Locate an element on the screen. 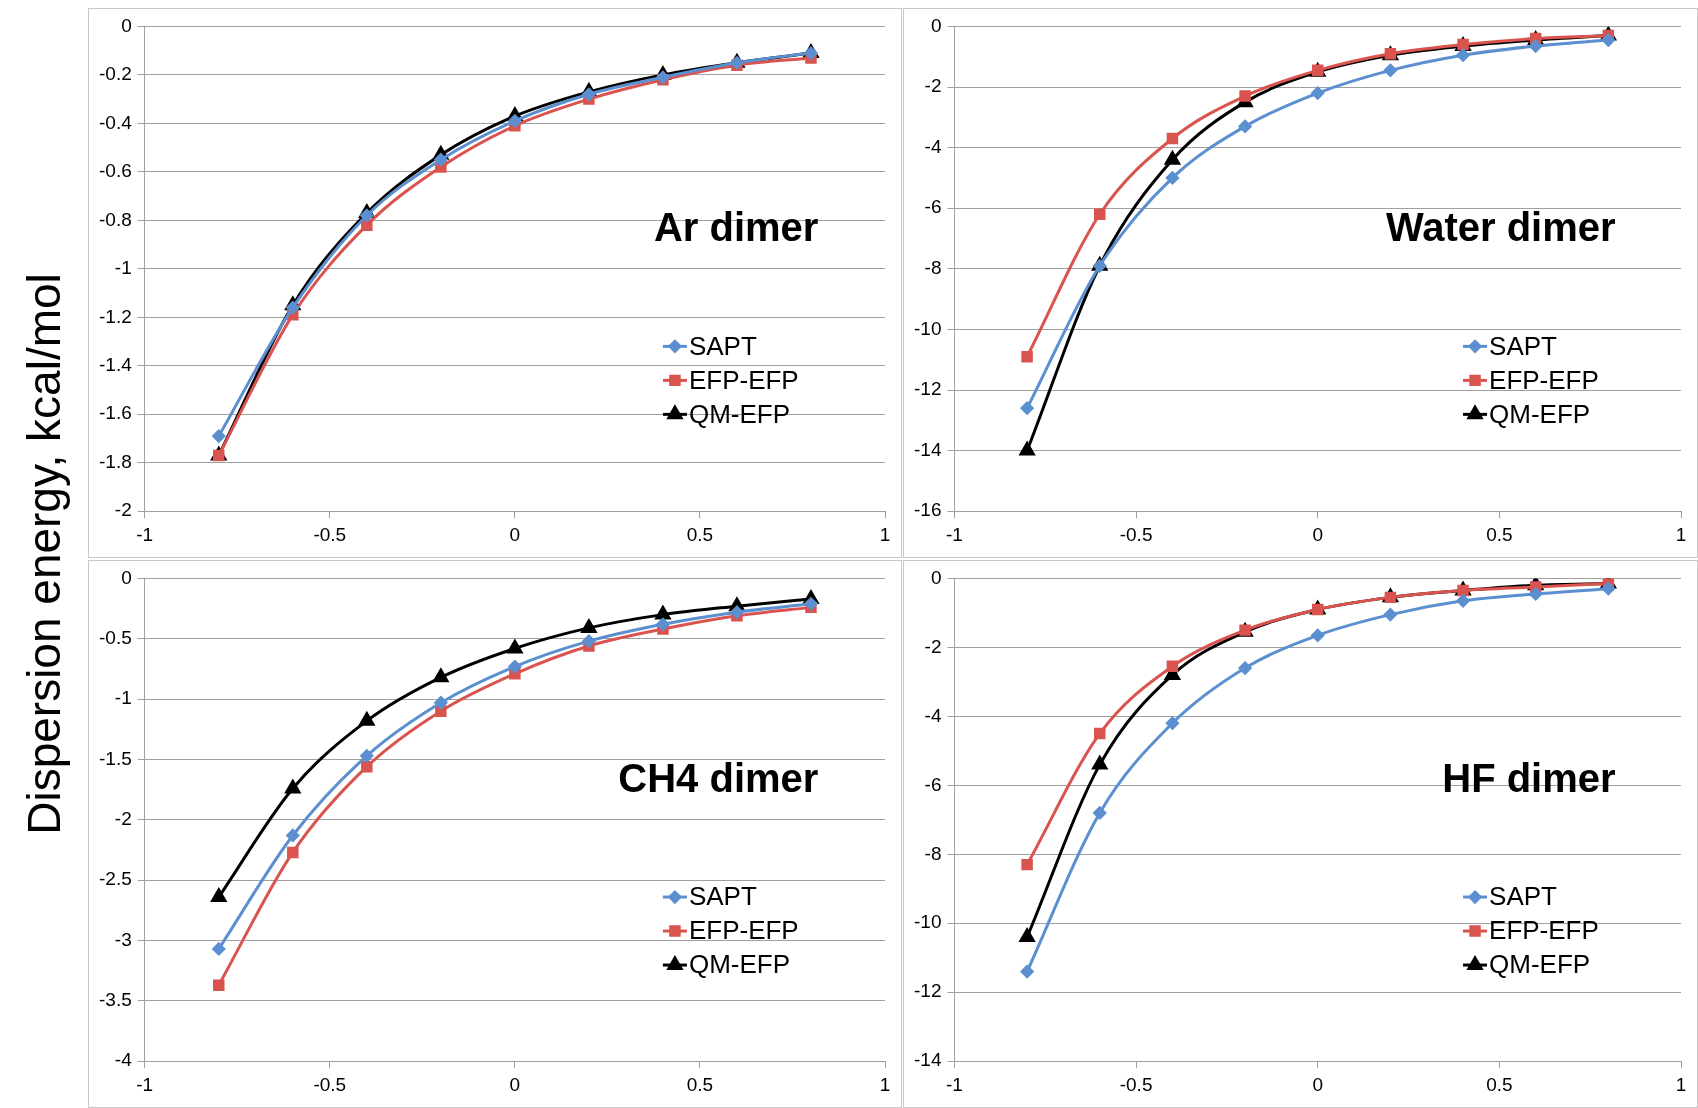 Image resolution: width=1698 pixels, height=1108 pixels. y-tick-label: -0.5 is located at coordinates (115, 637).